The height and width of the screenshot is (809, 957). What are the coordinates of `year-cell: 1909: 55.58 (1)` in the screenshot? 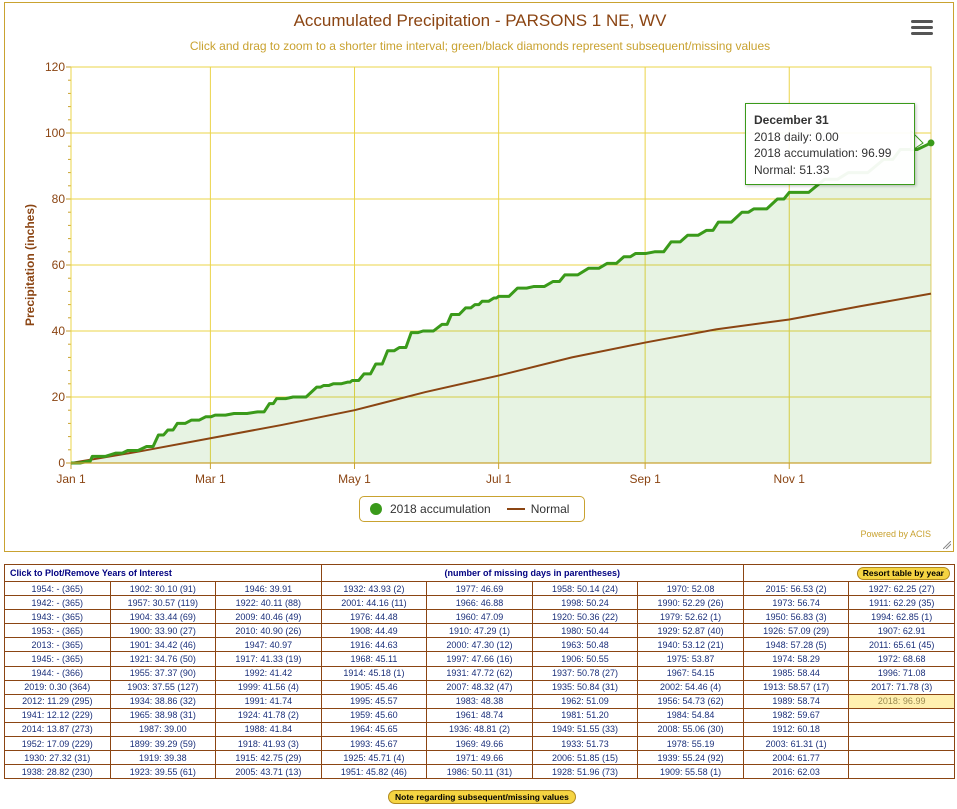 It's located at (690, 772).